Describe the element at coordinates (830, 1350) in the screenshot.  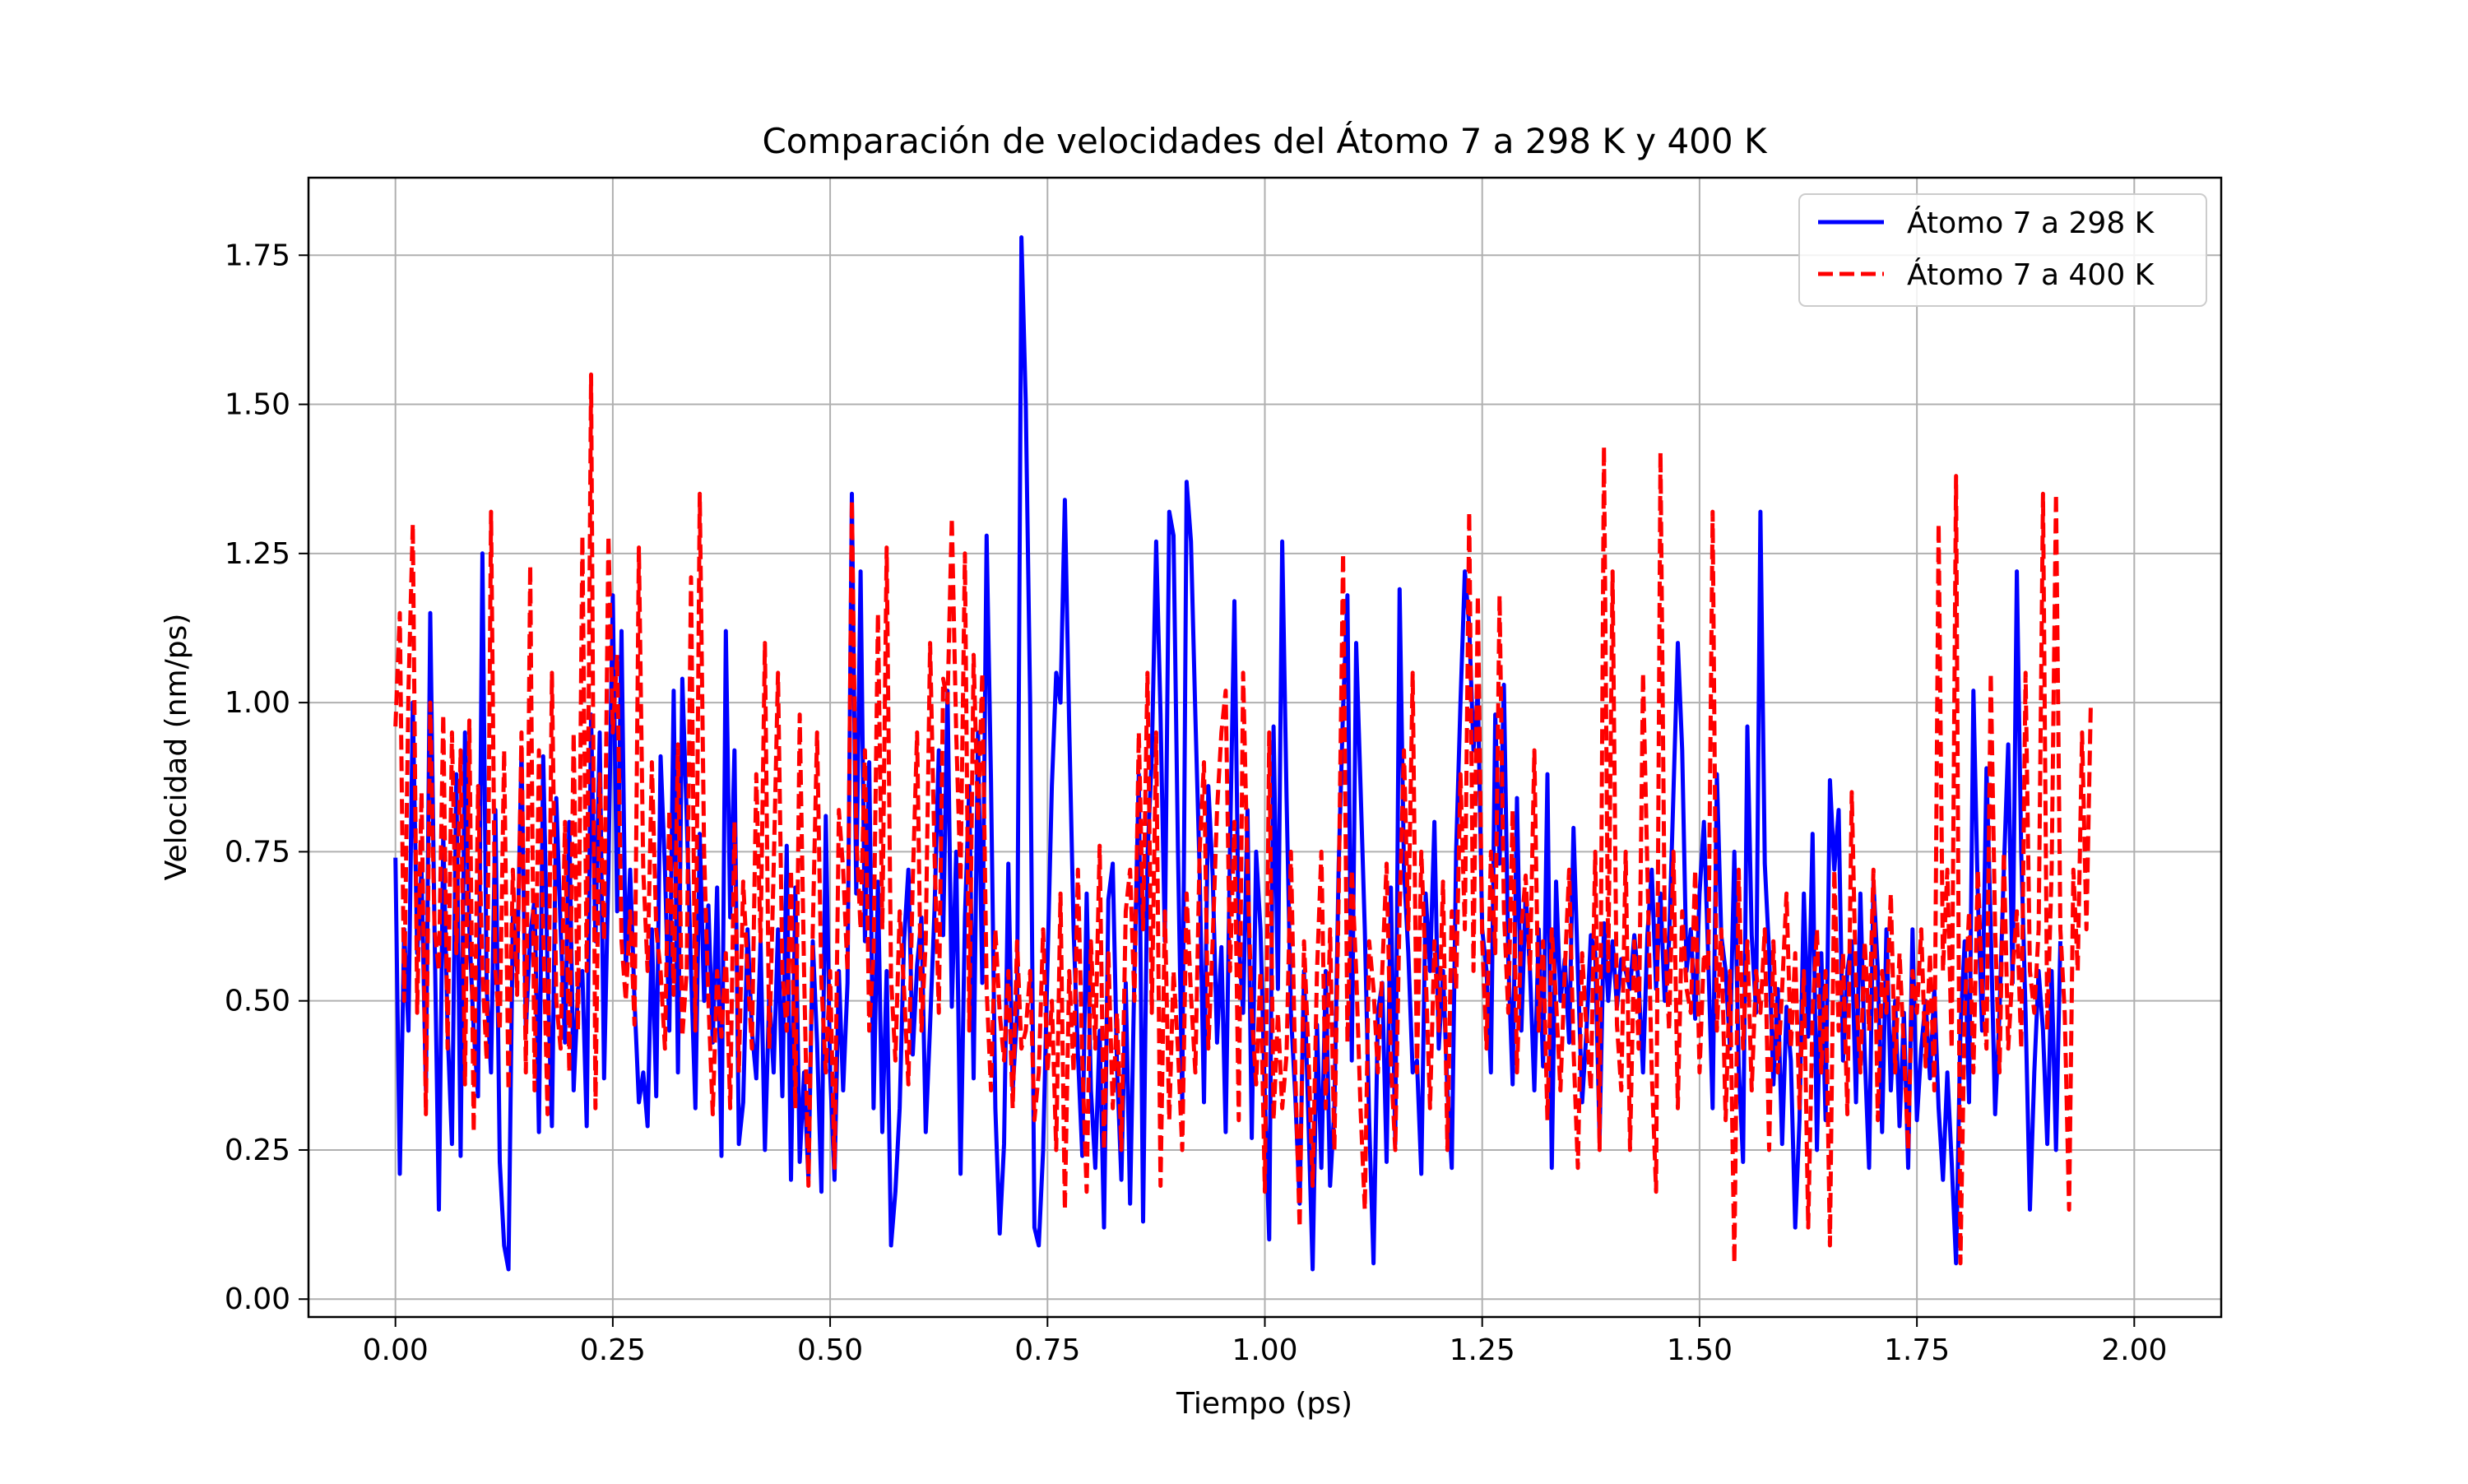
I see `x-tick-label: 0.50` at that location.